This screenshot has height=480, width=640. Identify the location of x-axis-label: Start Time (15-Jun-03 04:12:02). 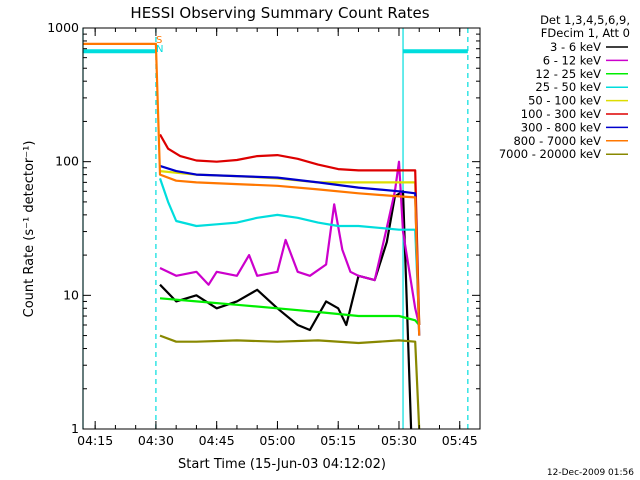
(282, 464).